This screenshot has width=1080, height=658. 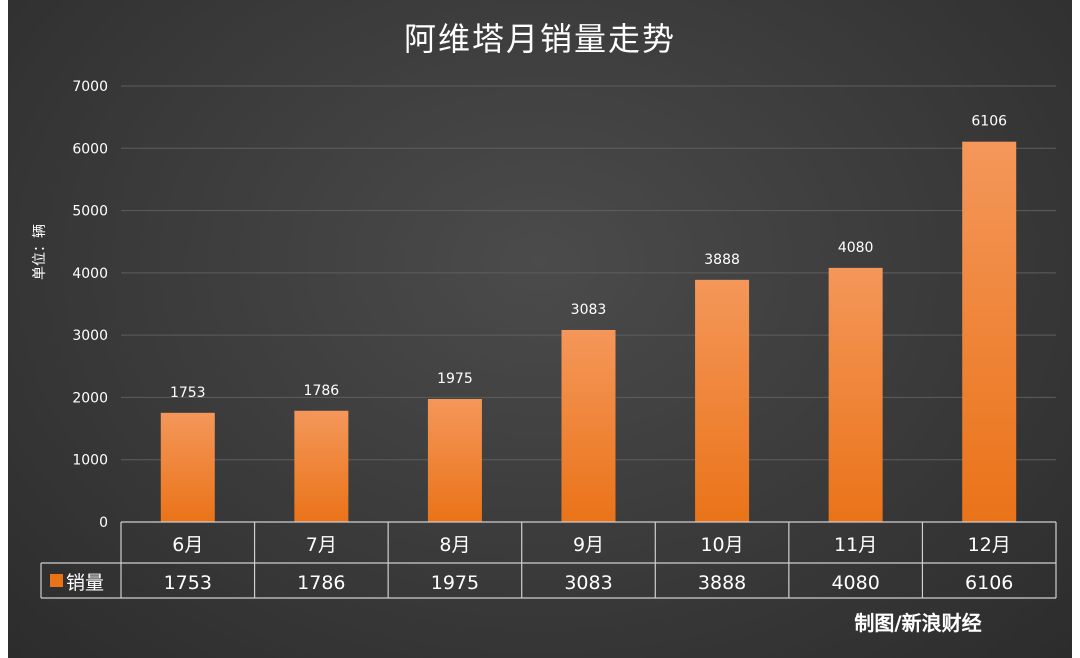 I want to click on y-axis-ticks: 0 1000 2000 3000 4000 5000 6000 7000, so click(x=90, y=305).